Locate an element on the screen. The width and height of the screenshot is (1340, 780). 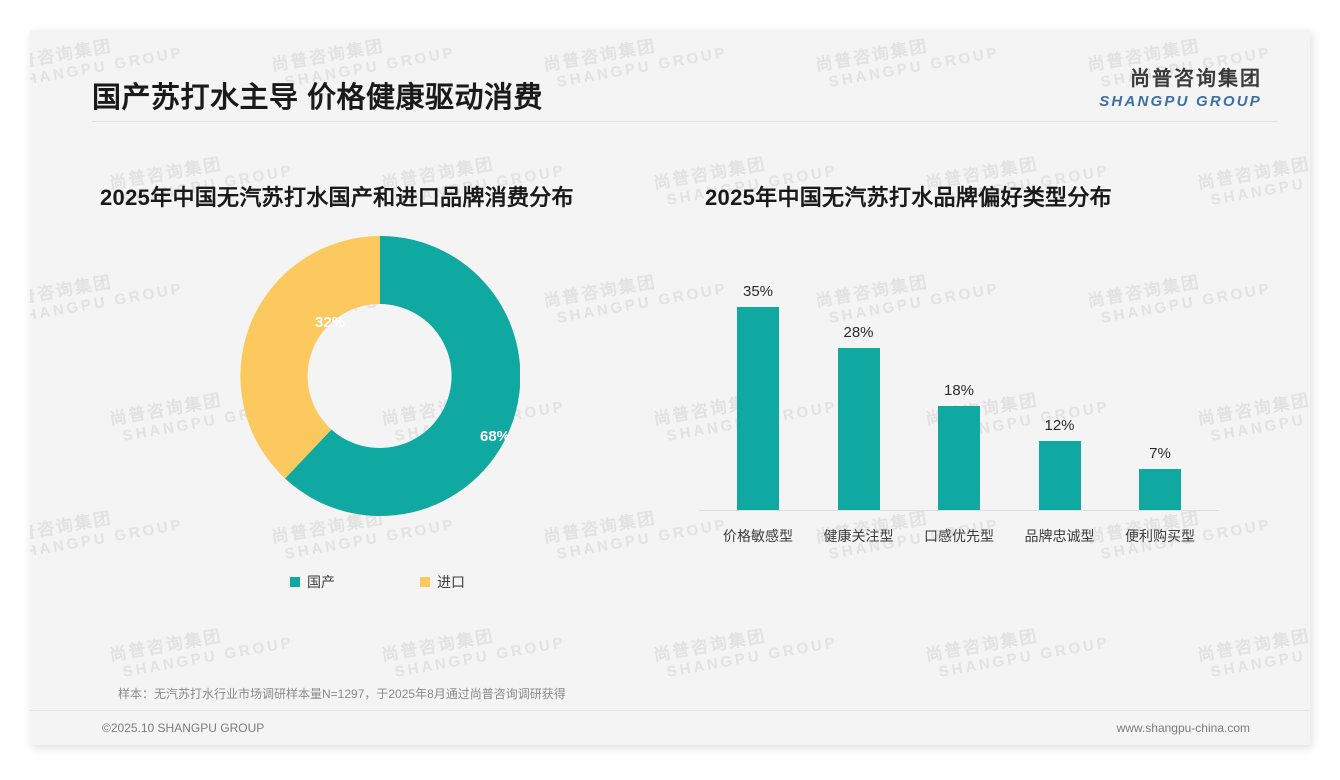
bar-category-label: 便利购买型 is located at coordinates (1160, 536).